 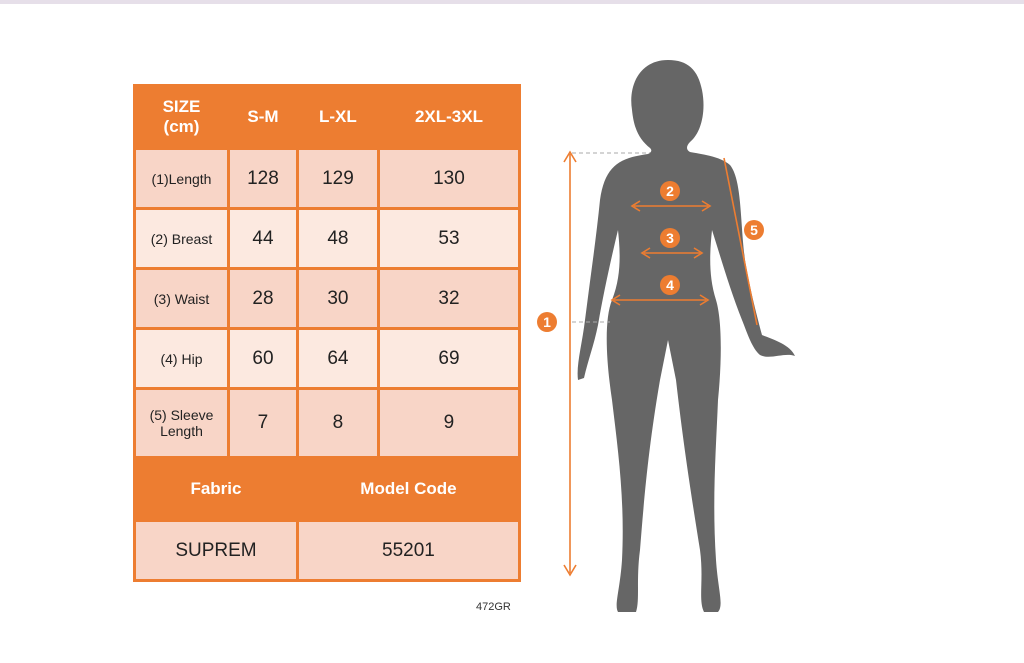 I want to click on cell: 48, so click(x=337, y=238).